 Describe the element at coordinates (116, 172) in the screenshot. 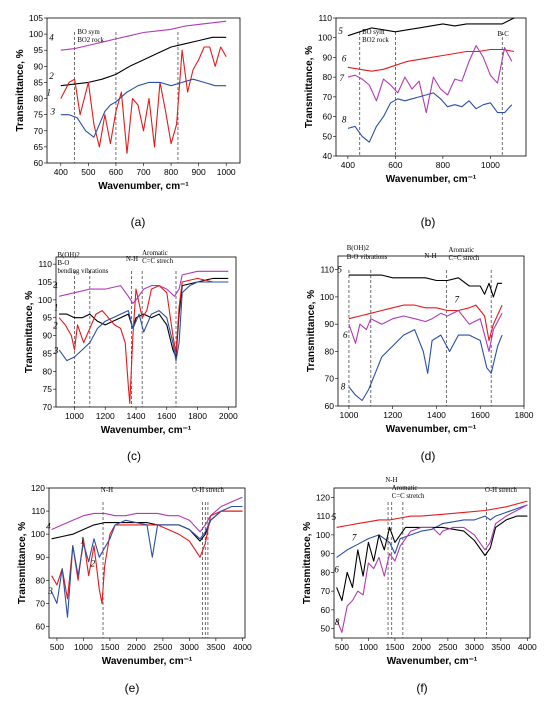

I see `x-tick-label: 600` at that location.